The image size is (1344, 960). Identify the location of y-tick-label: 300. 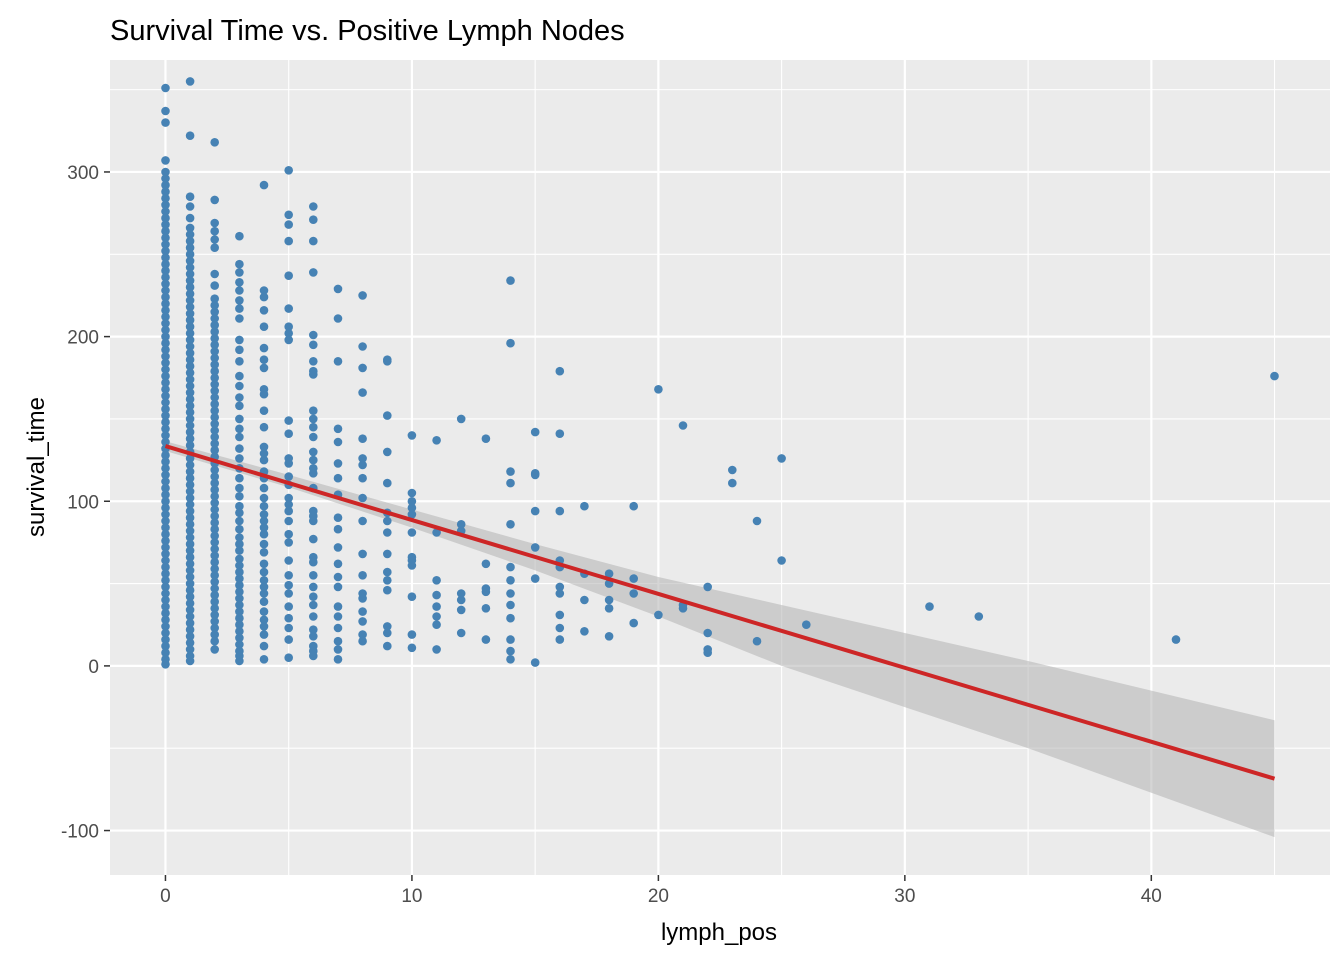
(83, 173).